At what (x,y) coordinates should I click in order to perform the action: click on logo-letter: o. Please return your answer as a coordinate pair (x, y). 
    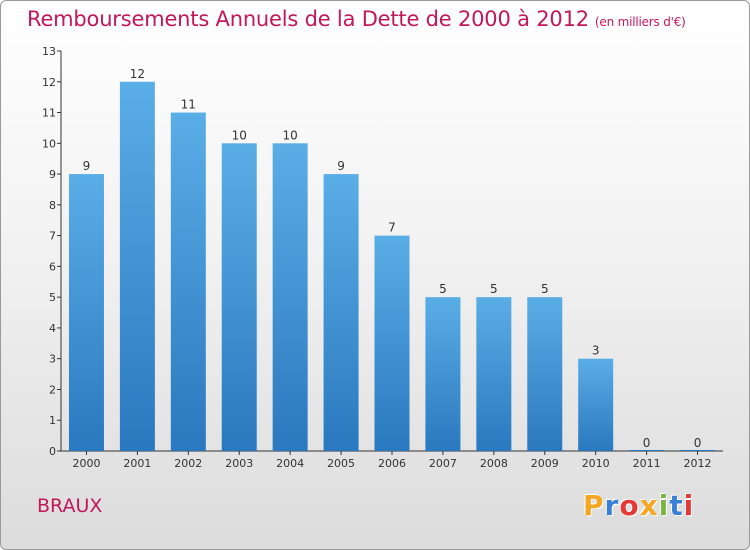
    Looking at the image, I should click on (629, 505).